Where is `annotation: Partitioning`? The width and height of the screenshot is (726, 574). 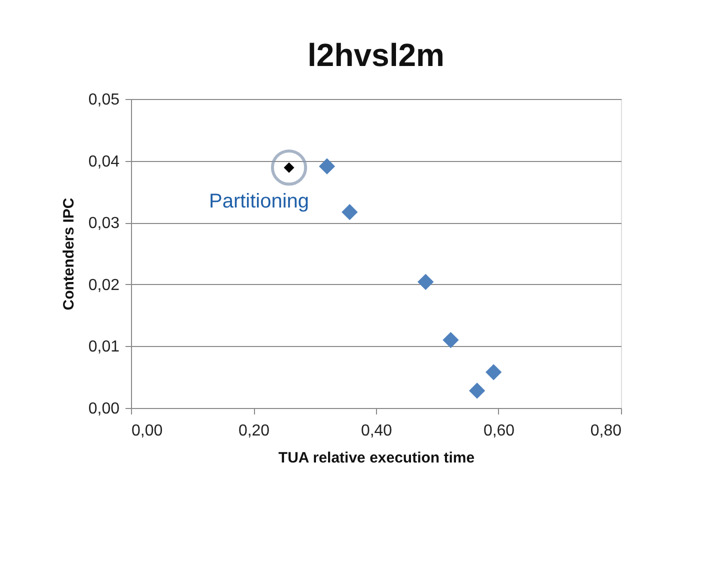 annotation: Partitioning is located at coordinates (259, 201).